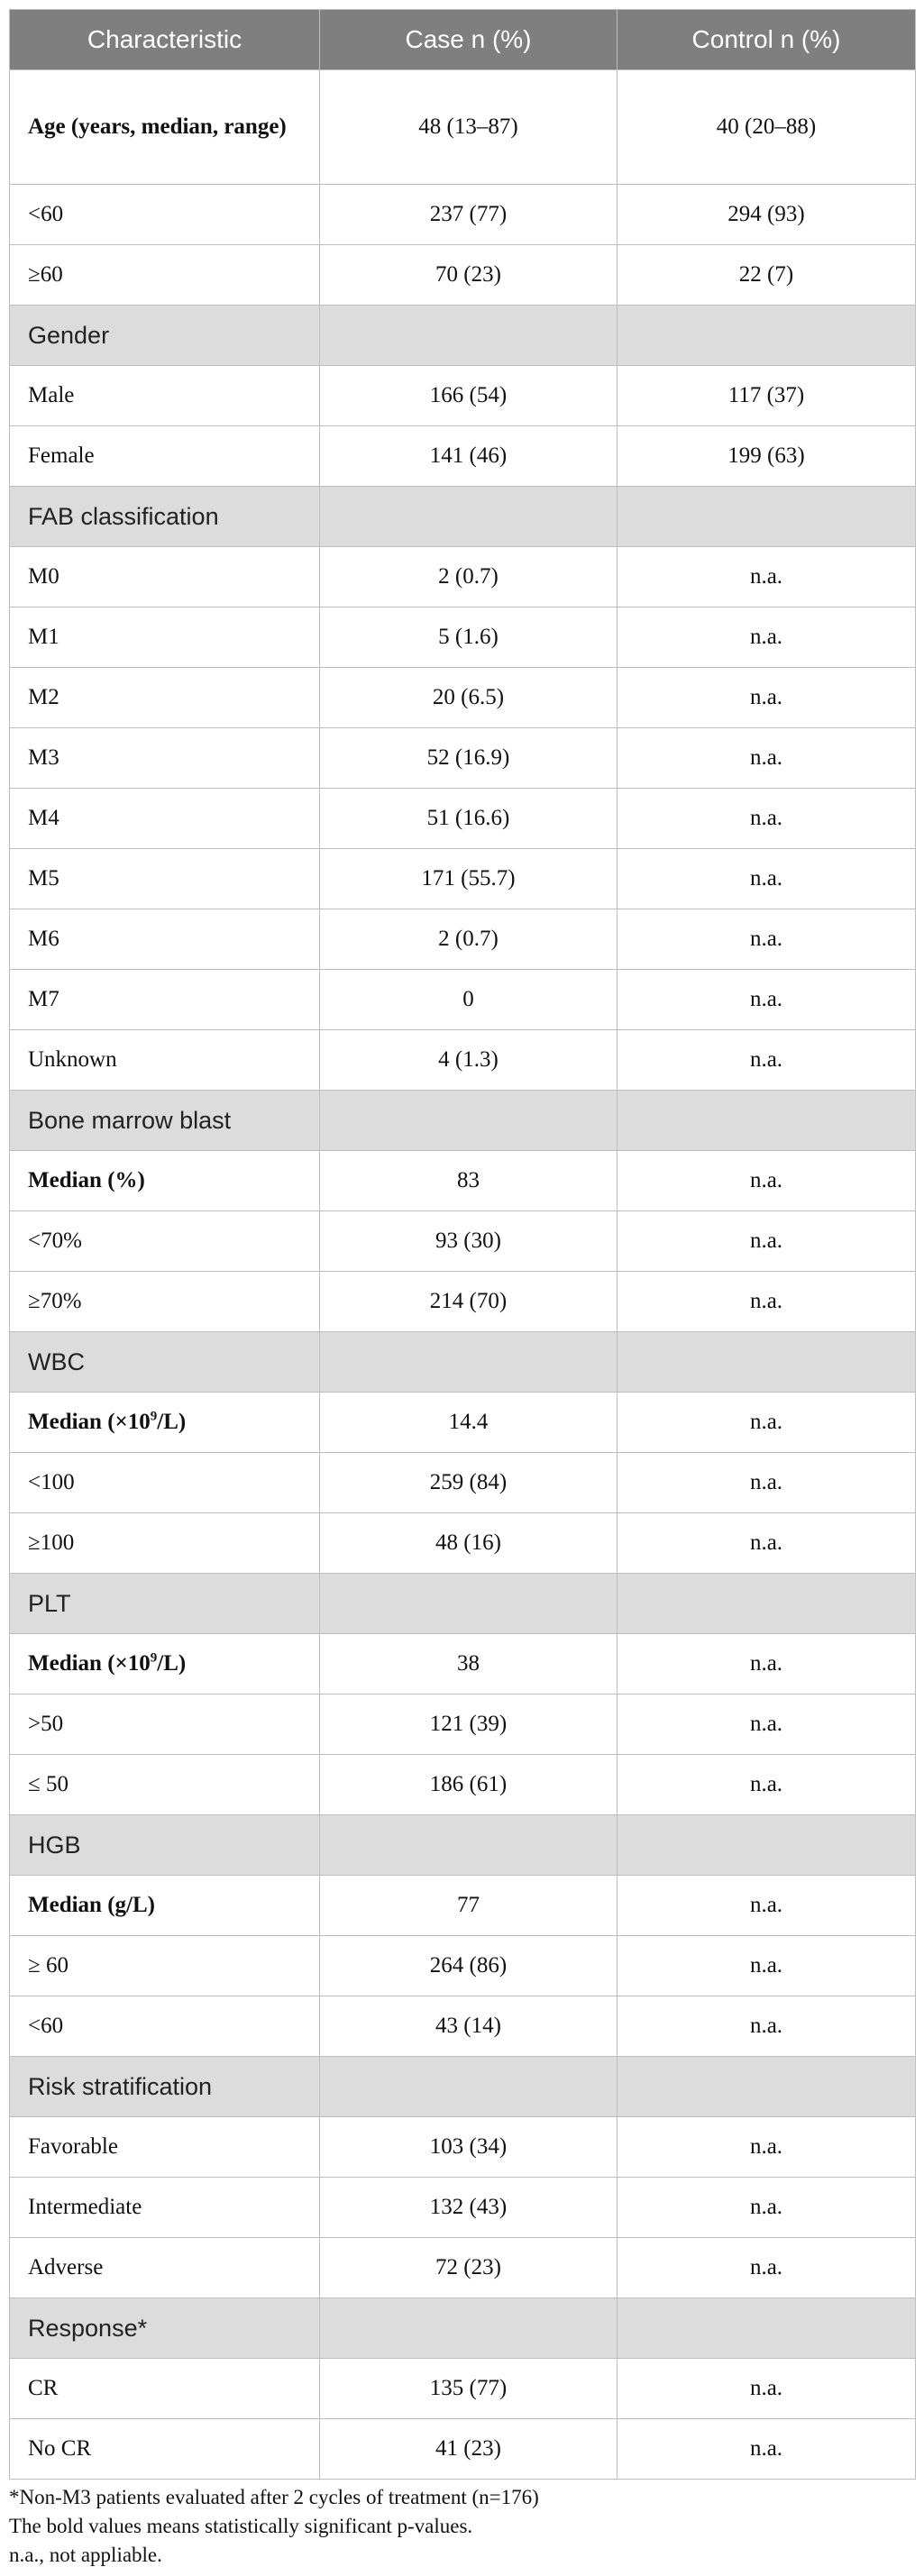  Describe the element at coordinates (468, 1663) in the screenshot. I see `case-value: 38` at that location.